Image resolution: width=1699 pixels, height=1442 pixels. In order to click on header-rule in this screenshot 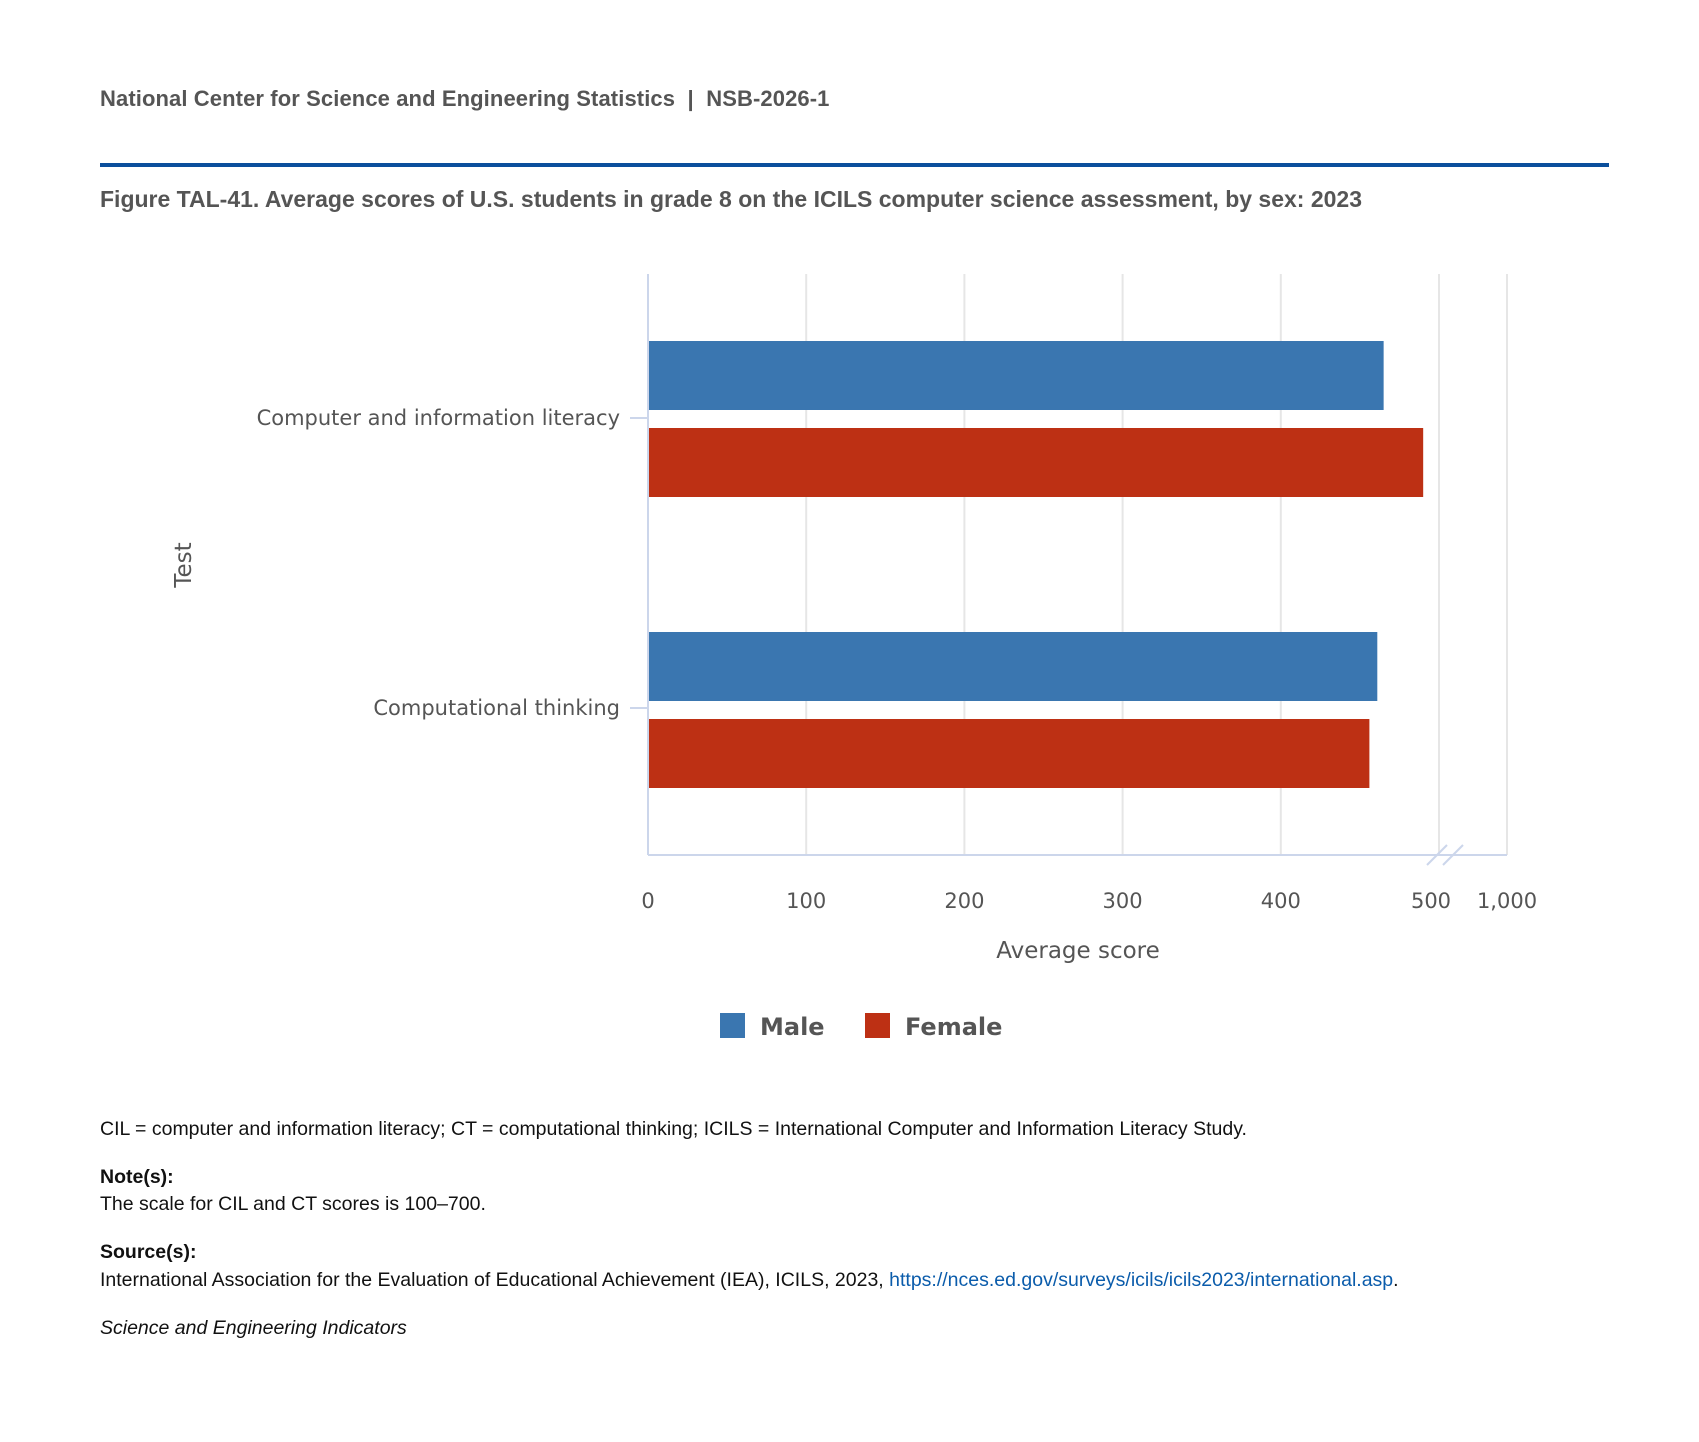, I will do `click(854, 165)`.